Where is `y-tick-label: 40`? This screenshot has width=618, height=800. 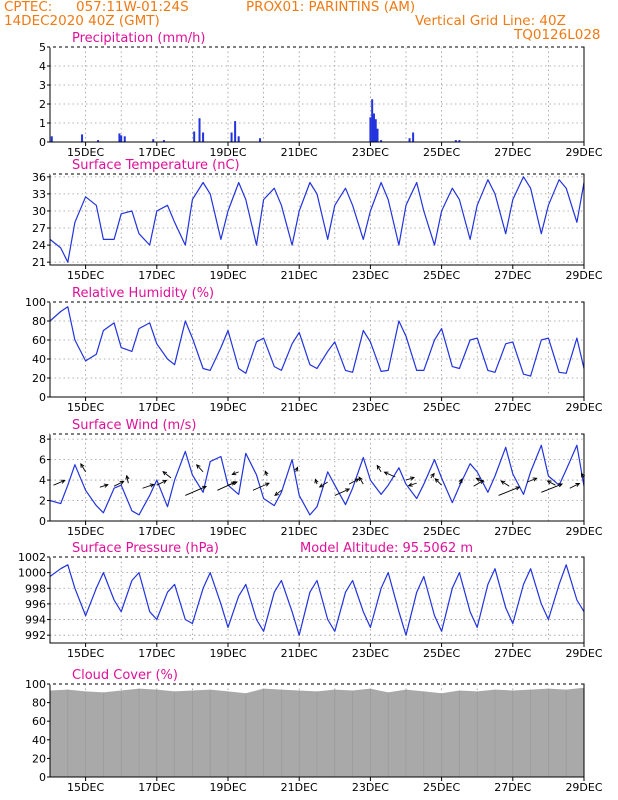 y-tick-label: 40 is located at coordinates (39, 740).